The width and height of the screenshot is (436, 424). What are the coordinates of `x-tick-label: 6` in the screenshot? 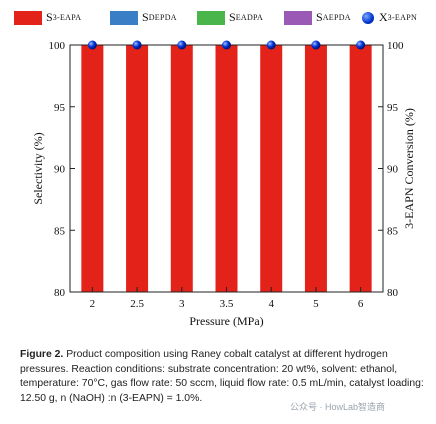 It's located at (361, 304).